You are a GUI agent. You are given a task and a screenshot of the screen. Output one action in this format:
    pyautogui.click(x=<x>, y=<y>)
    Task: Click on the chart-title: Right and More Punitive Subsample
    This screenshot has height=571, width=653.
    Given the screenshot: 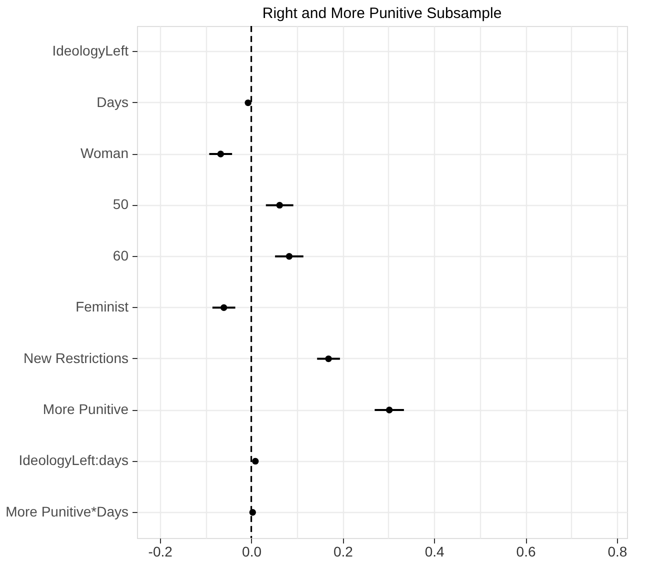 What is the action you would take?
    pyautogui.click(x=382, y=13)
    